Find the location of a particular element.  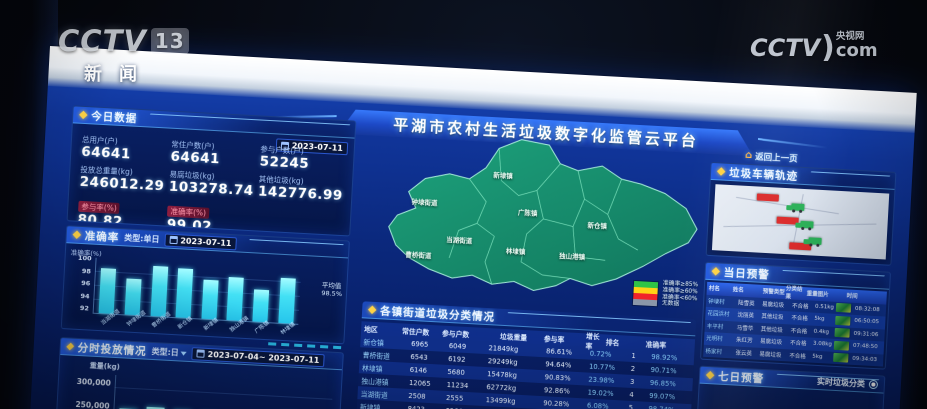

dropdown-value: 类型:日 is located at coordinates (165, 351).